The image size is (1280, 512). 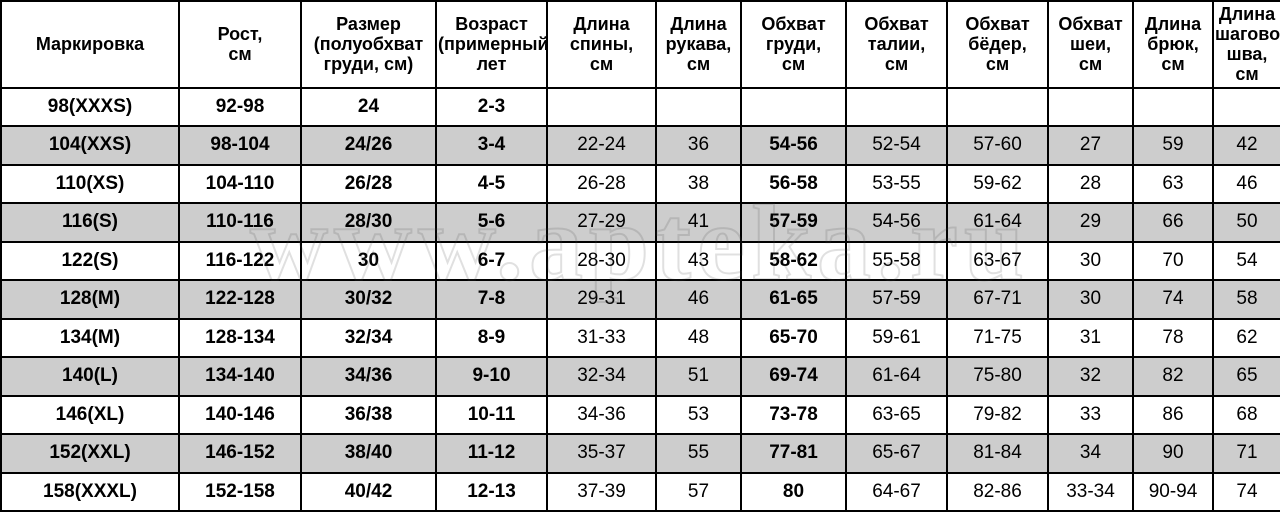 I want to click on cell-vozrast: 8-9, so click(x=491, y=338).